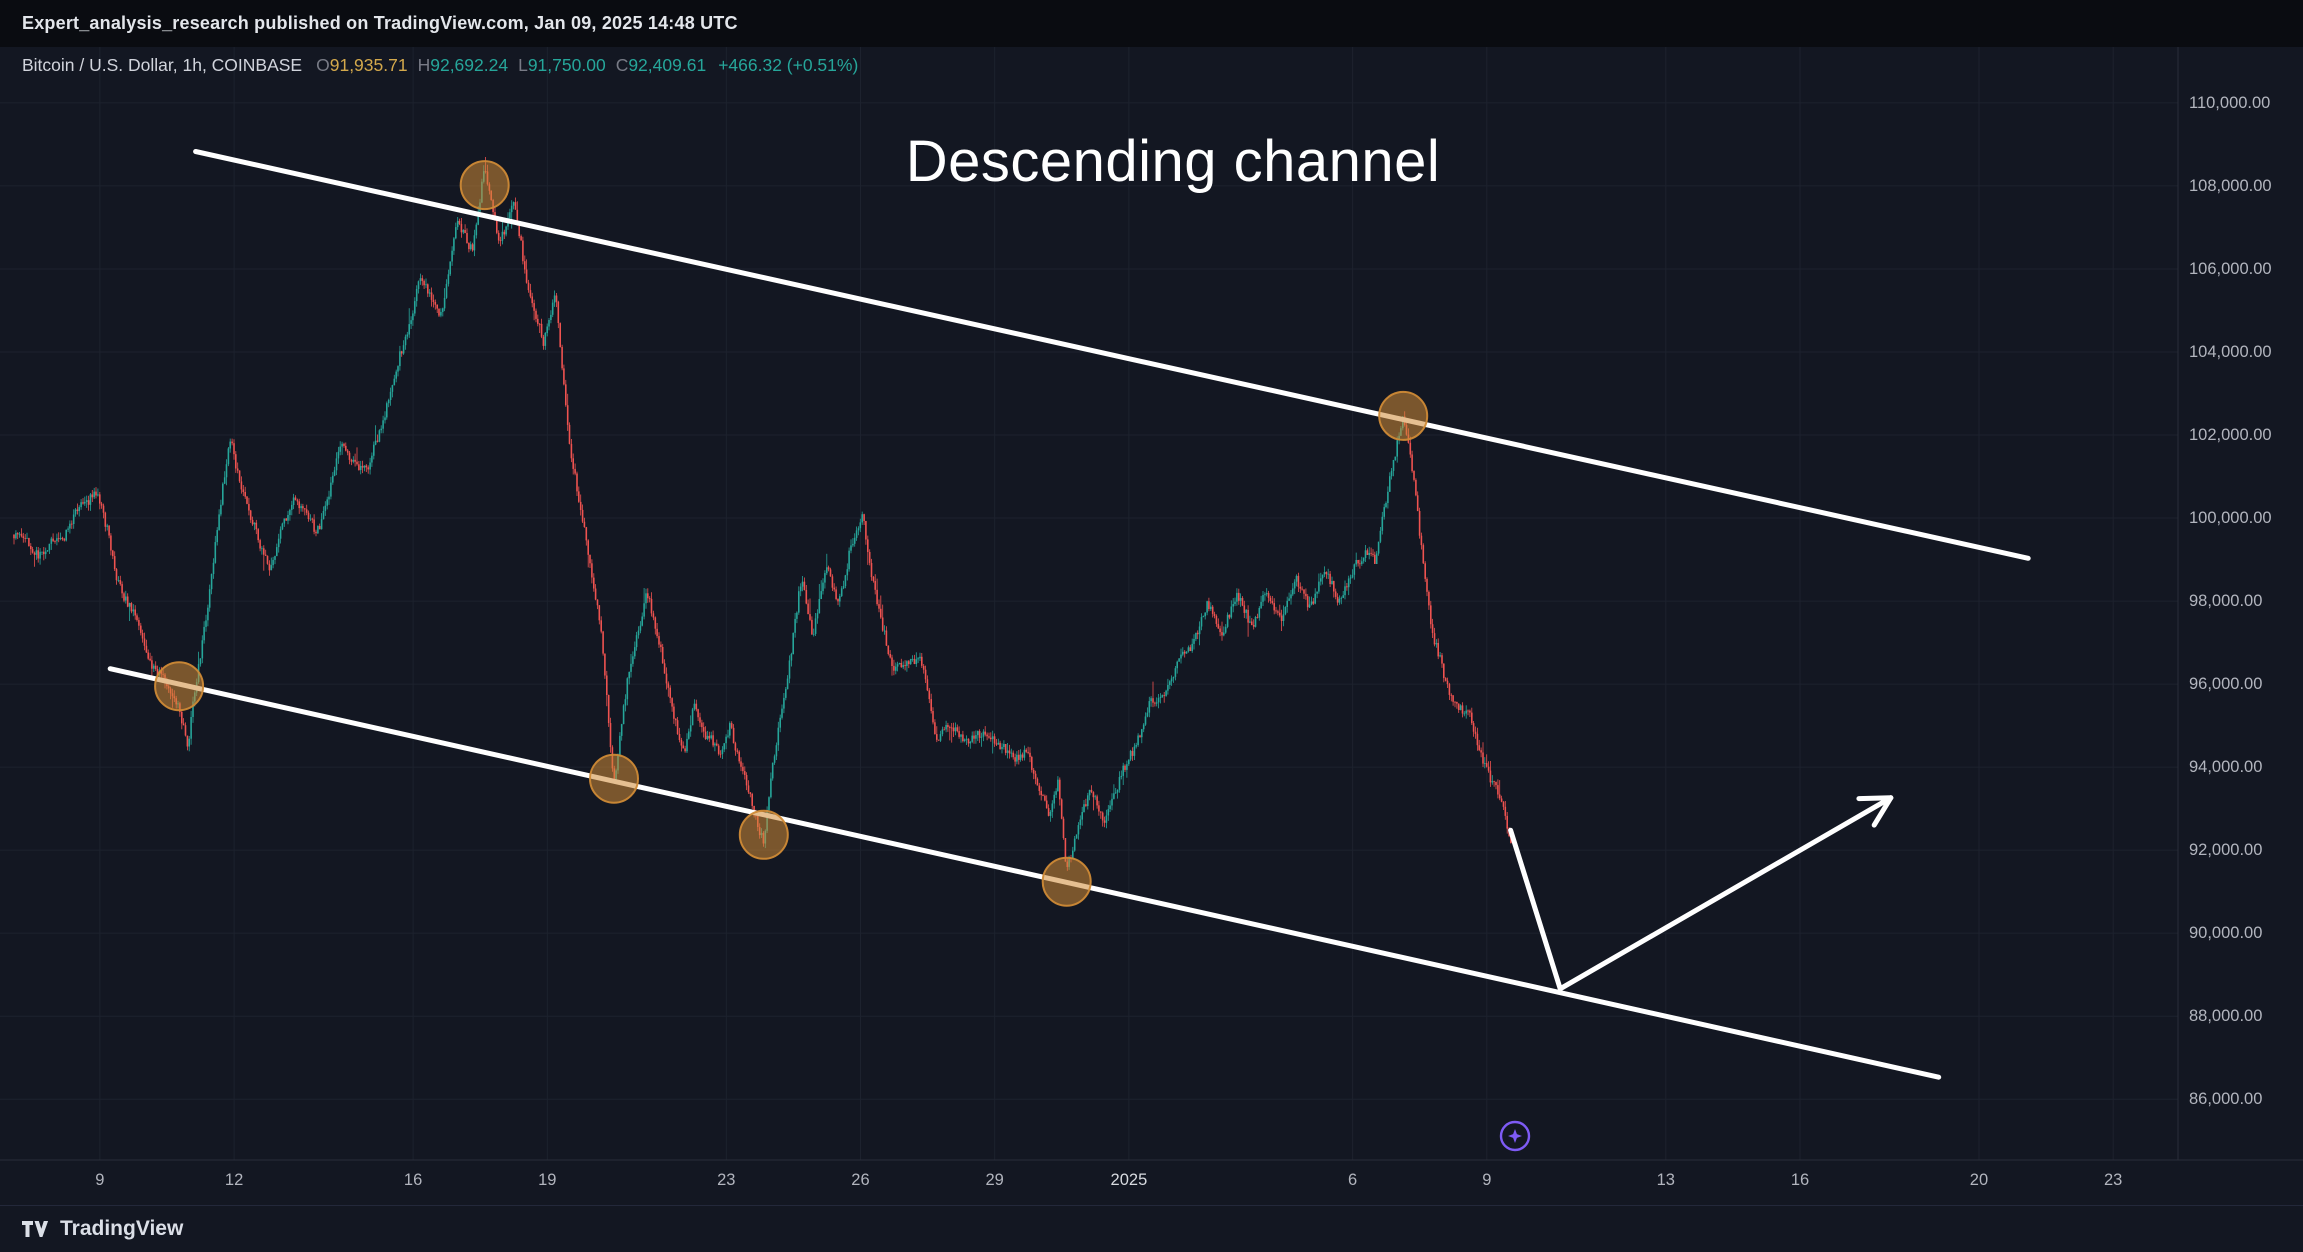  Describe the element at coordinates (788, 65) in the screenshot. I see `price-change-value: +466.32 (+0.51%)` at that location.